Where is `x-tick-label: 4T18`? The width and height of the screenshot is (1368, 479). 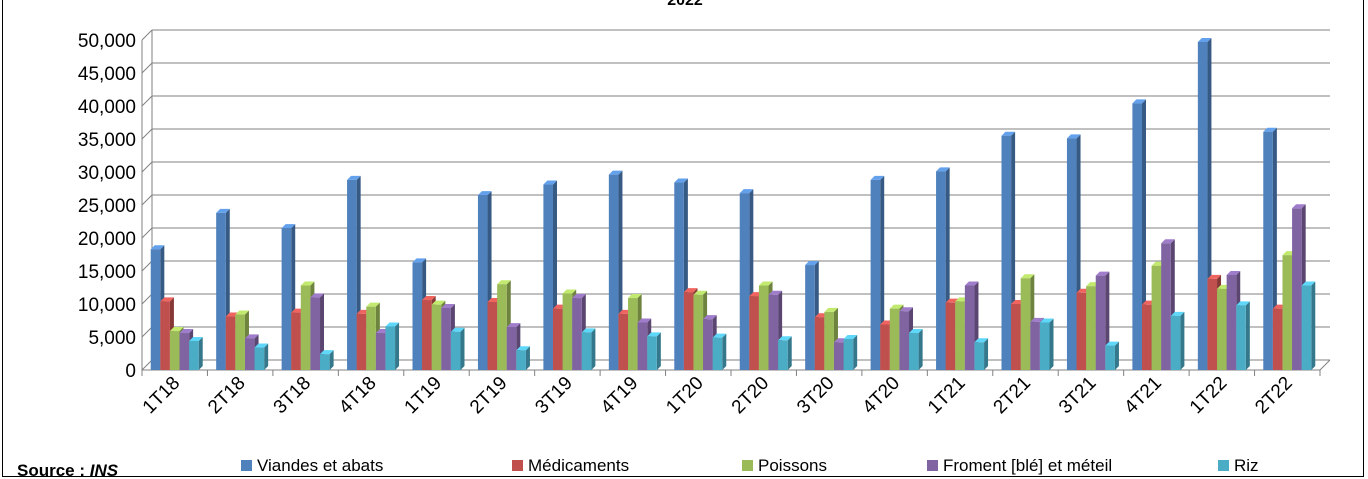
x-tick-label: 4T18 is located at coordinates (357, 395).